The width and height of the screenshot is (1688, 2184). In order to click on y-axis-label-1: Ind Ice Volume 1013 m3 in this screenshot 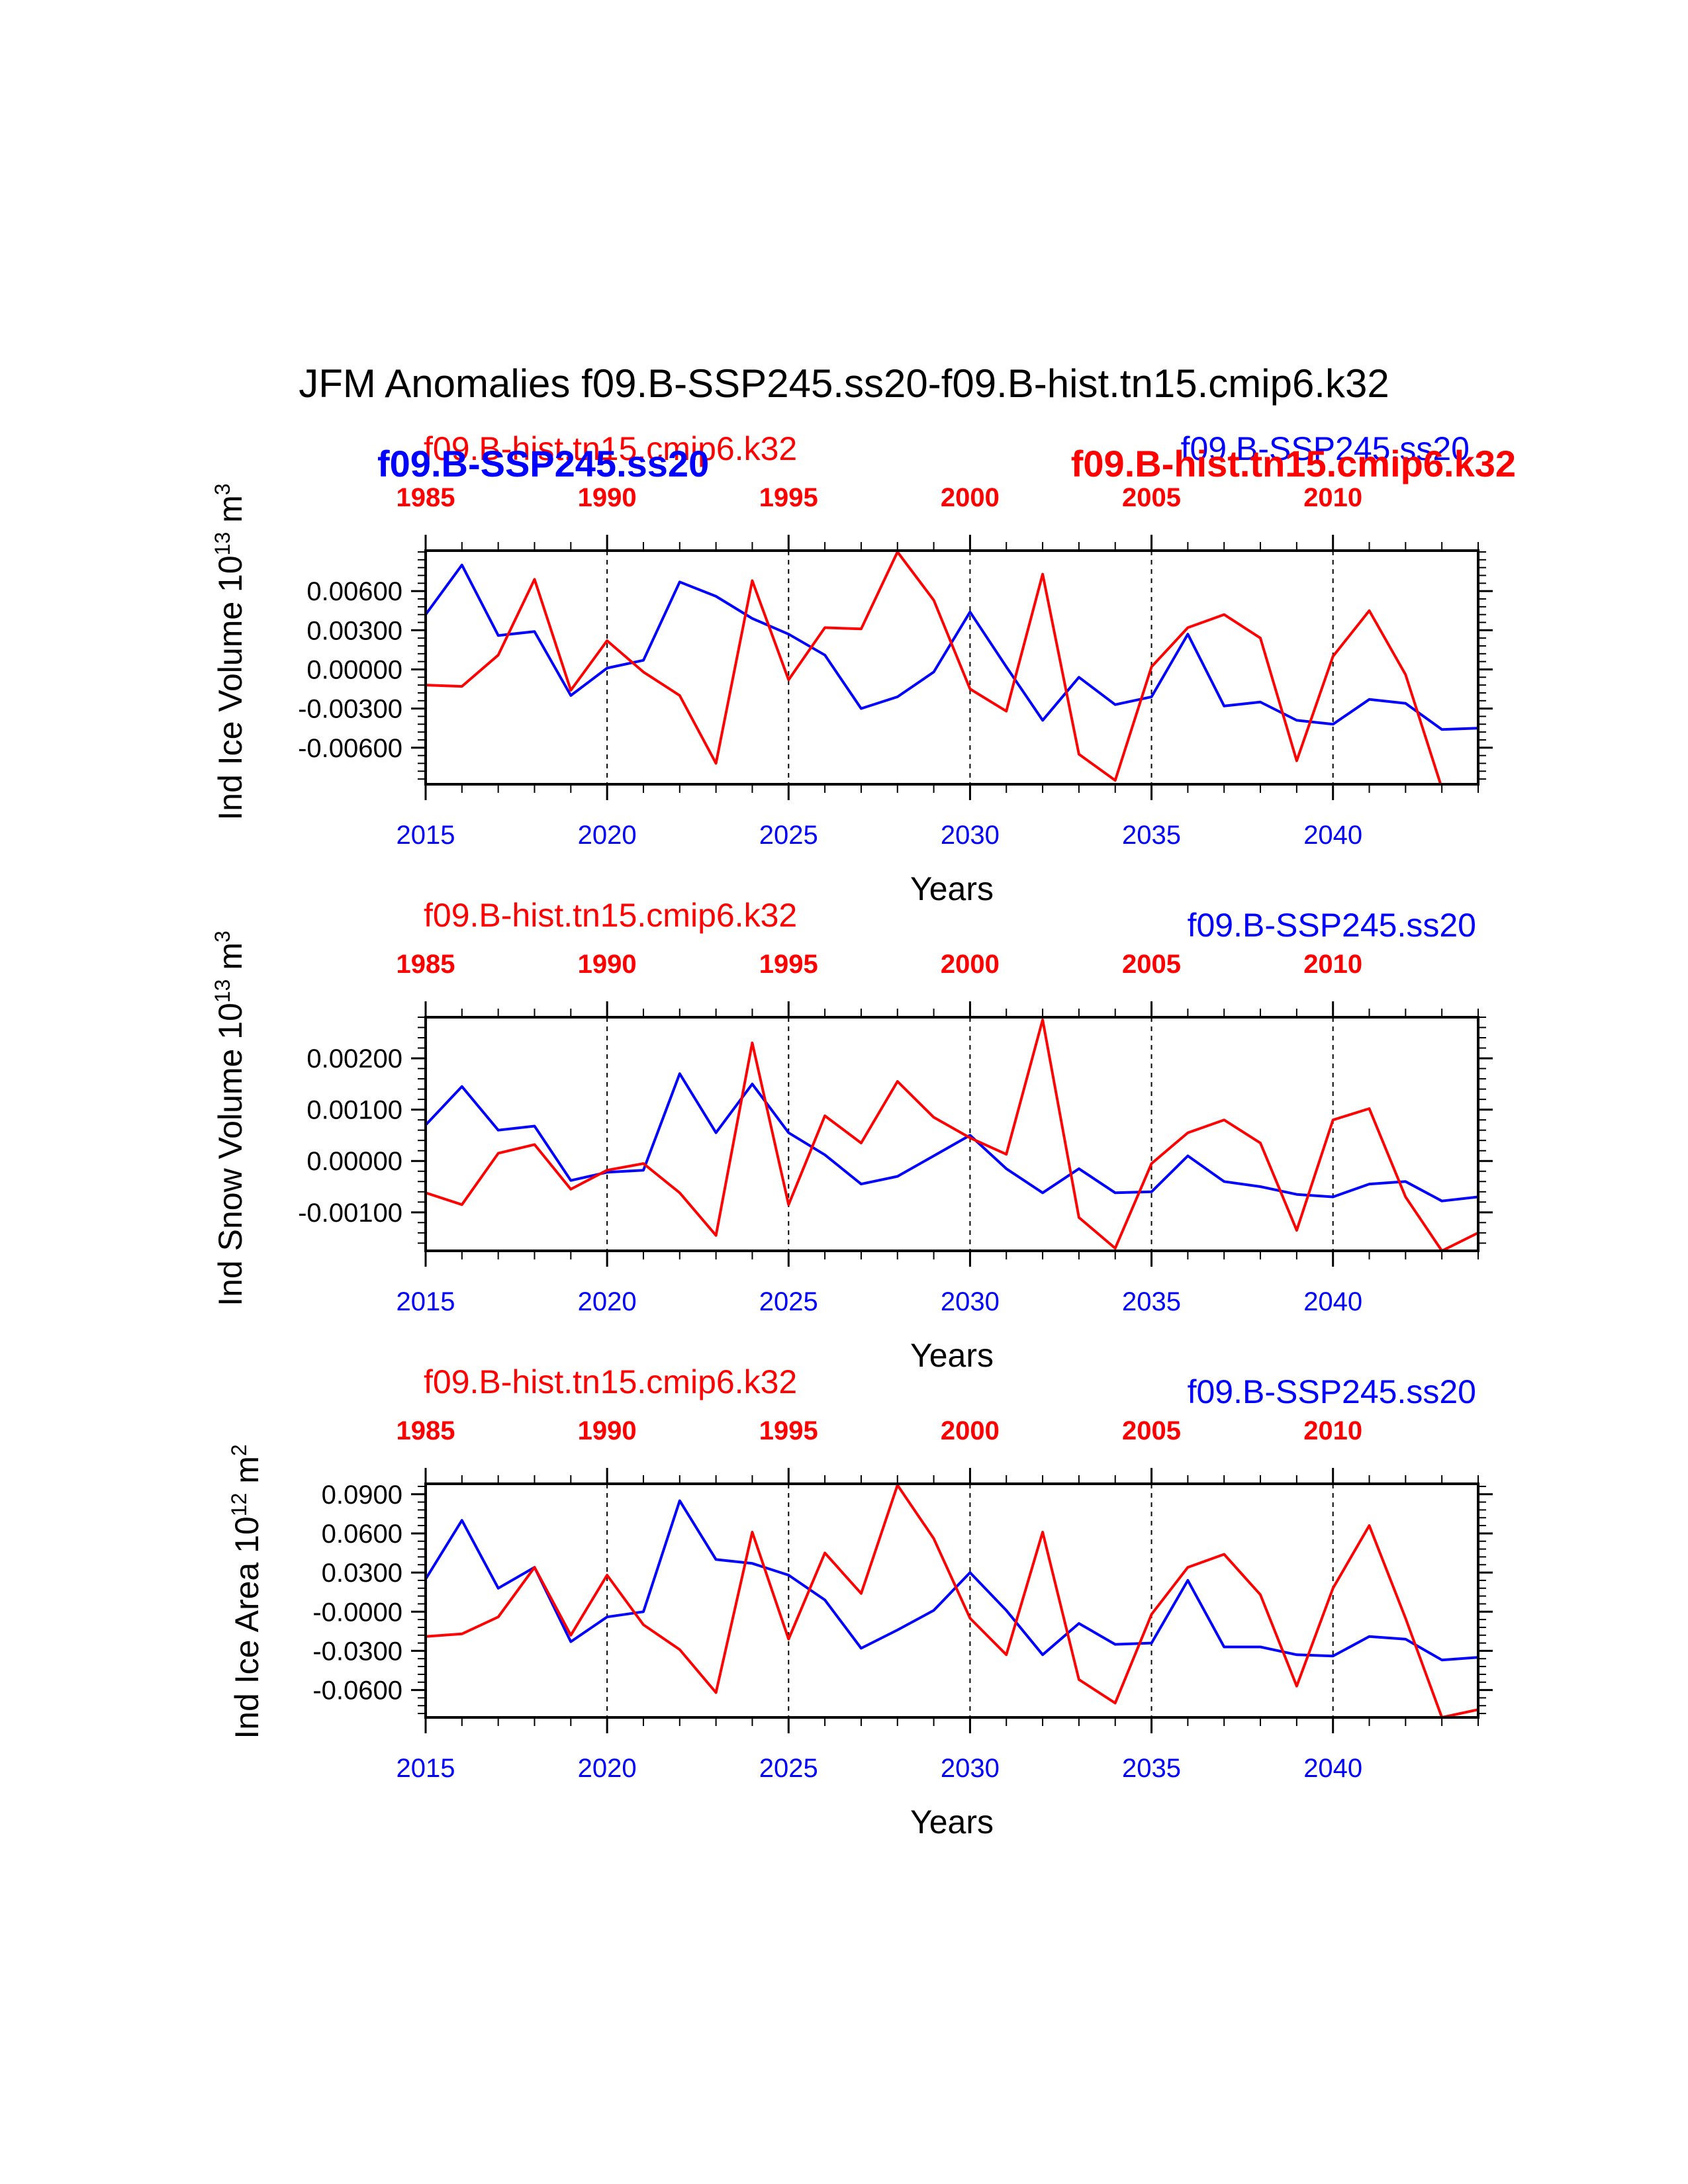, I will do `click(230, 651)`.